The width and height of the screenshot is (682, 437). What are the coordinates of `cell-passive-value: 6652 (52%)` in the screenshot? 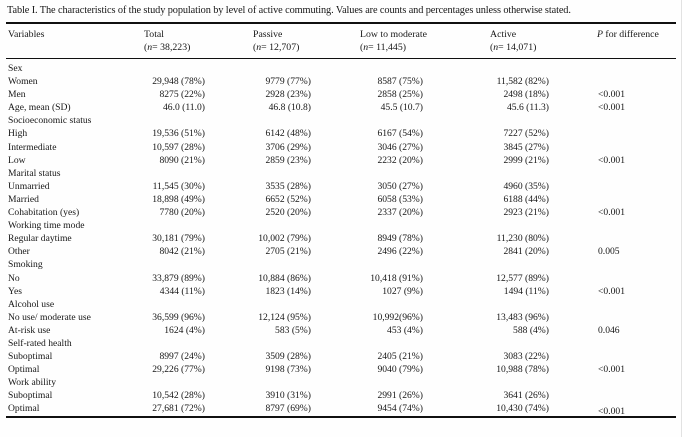 It's located at (288, 199).